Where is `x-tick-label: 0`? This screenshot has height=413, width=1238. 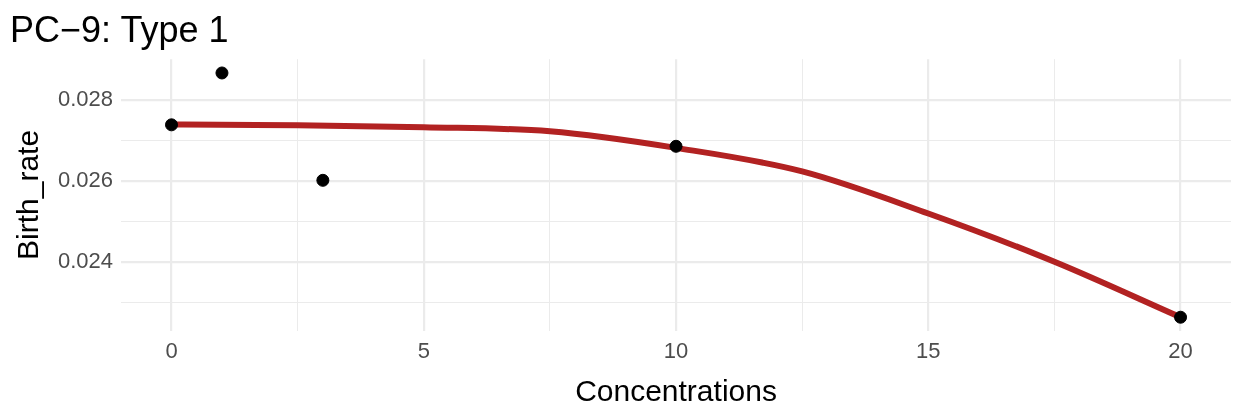 x-tick-label: 0 is located at coordinates (171, 350).